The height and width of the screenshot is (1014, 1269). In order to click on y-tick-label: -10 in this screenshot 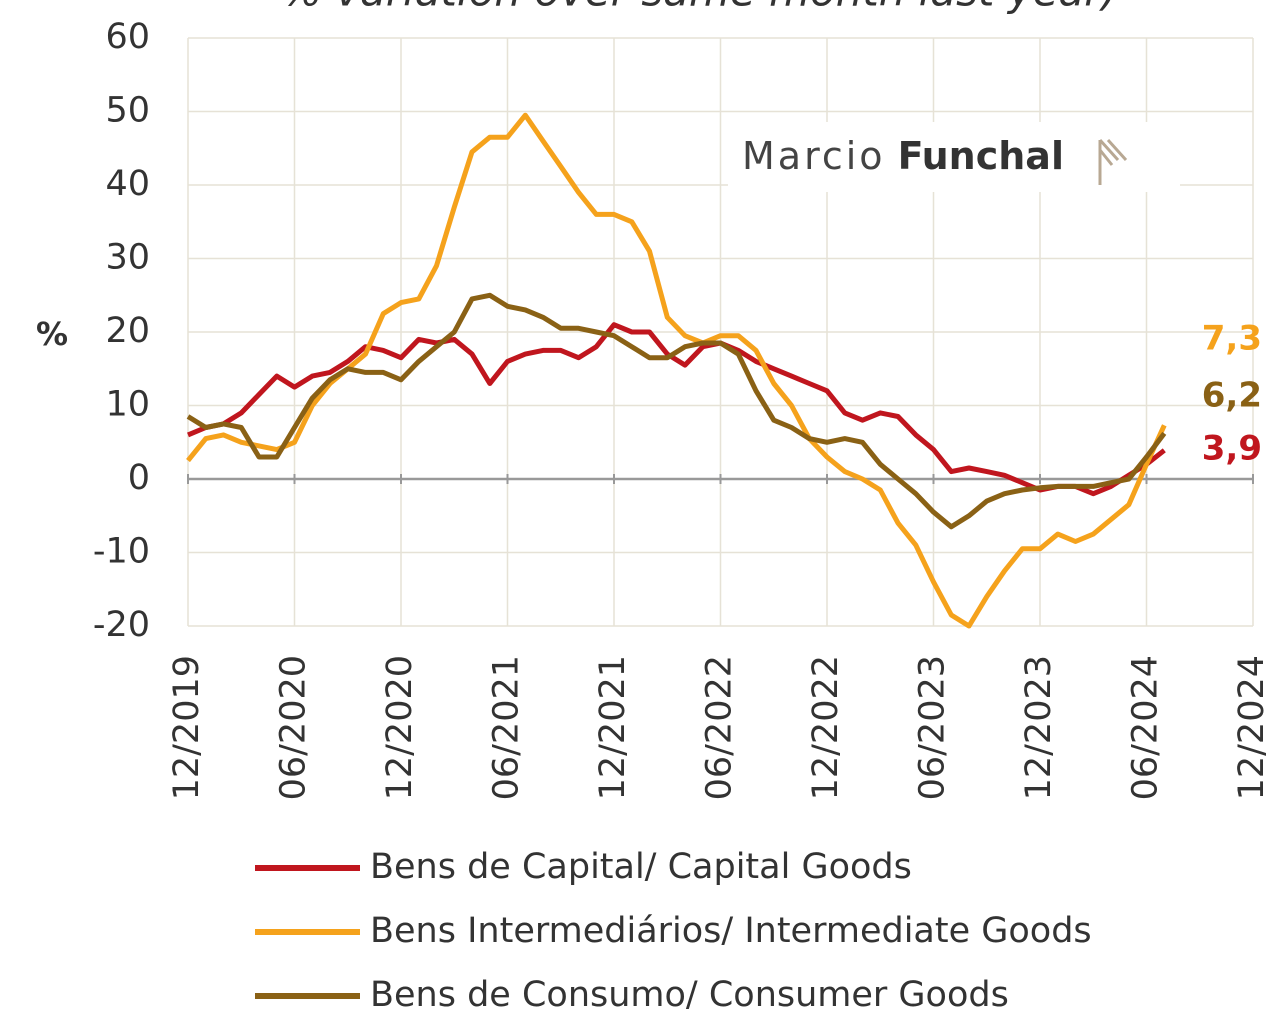, I will do `click(121, 552)`.